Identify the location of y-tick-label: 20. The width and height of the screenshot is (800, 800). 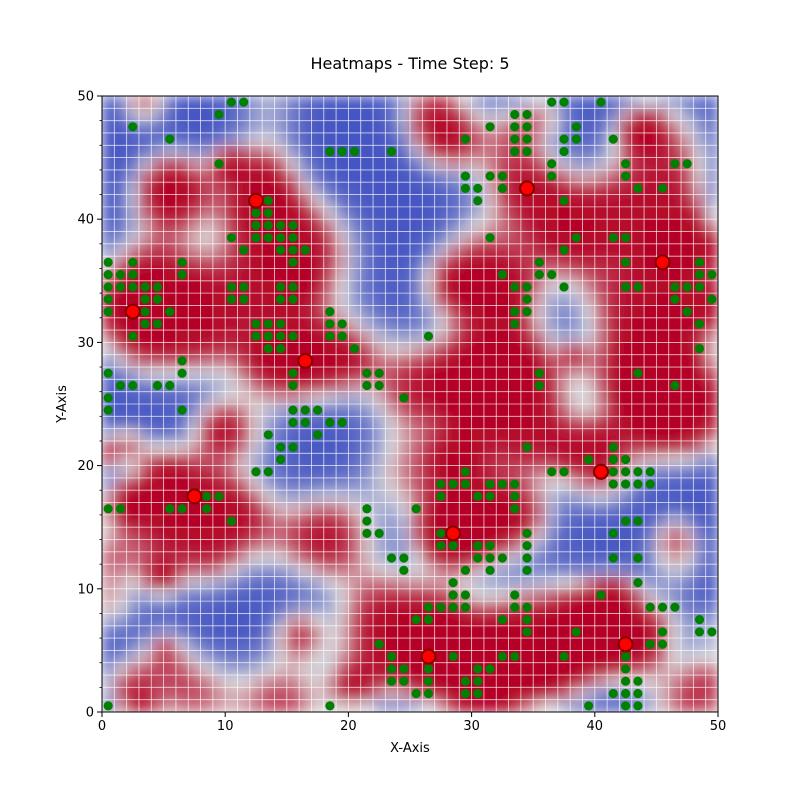
(85, 466).